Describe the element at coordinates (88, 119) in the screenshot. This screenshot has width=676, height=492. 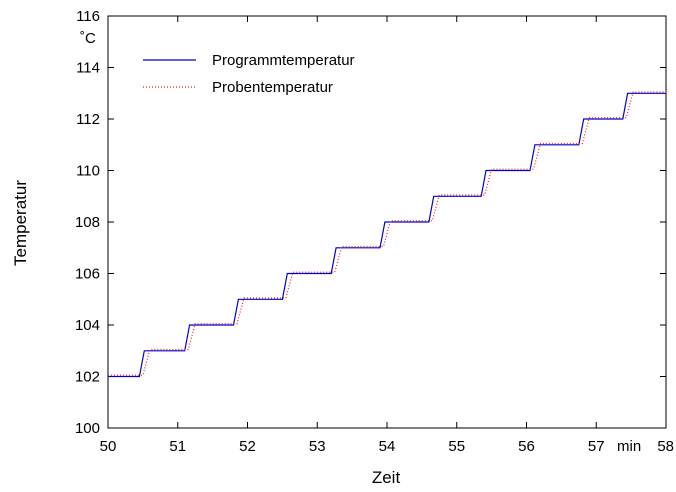
I see `y-tick-label: 112` at that location.